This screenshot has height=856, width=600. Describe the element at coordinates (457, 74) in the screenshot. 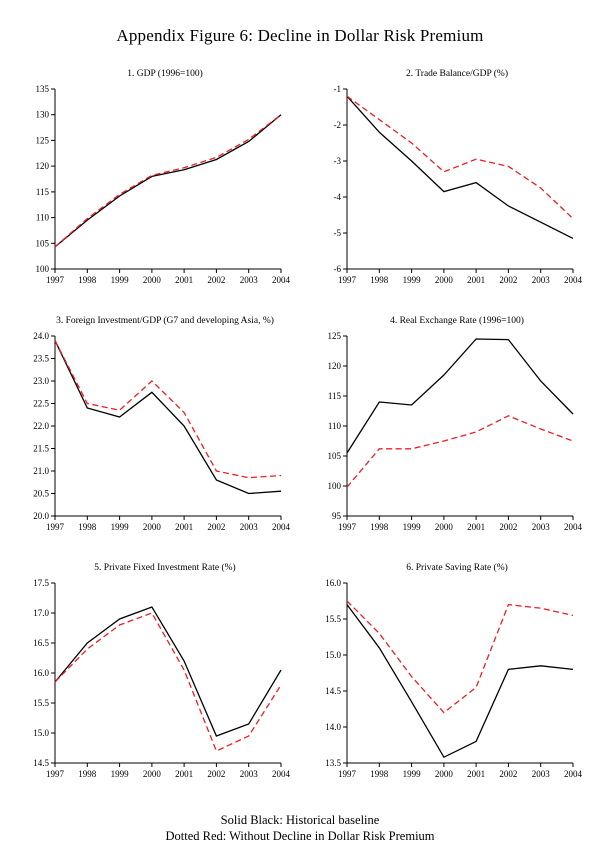

I see `chart-trade-balance-title: 2. Trade Balance/GDP (%)` at that location.